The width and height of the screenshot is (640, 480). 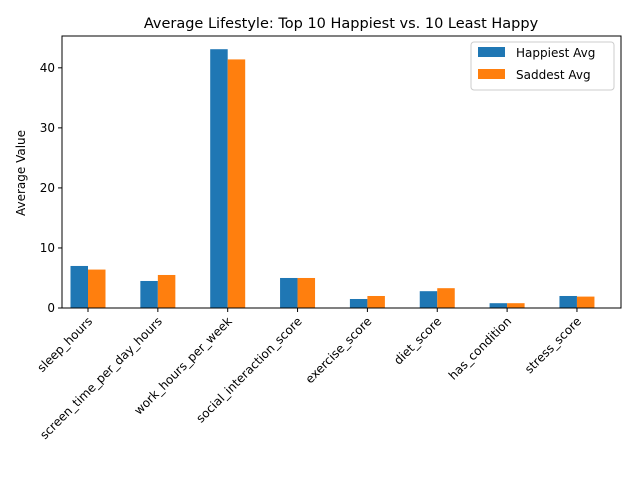 I want to click on bar-happiest-exercise_score, so click(x=358, y=303).